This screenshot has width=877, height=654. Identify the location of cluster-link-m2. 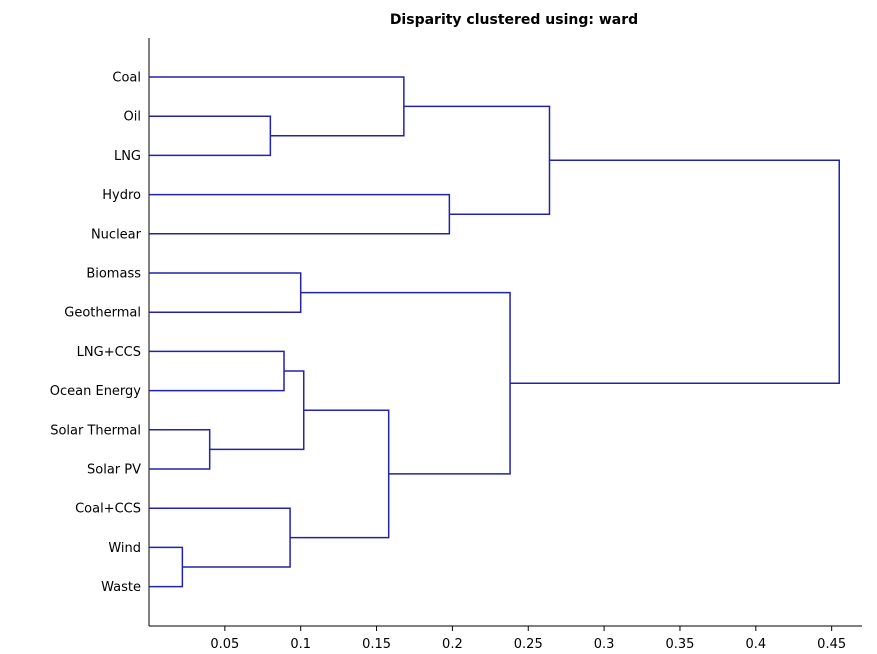
(180, 449).